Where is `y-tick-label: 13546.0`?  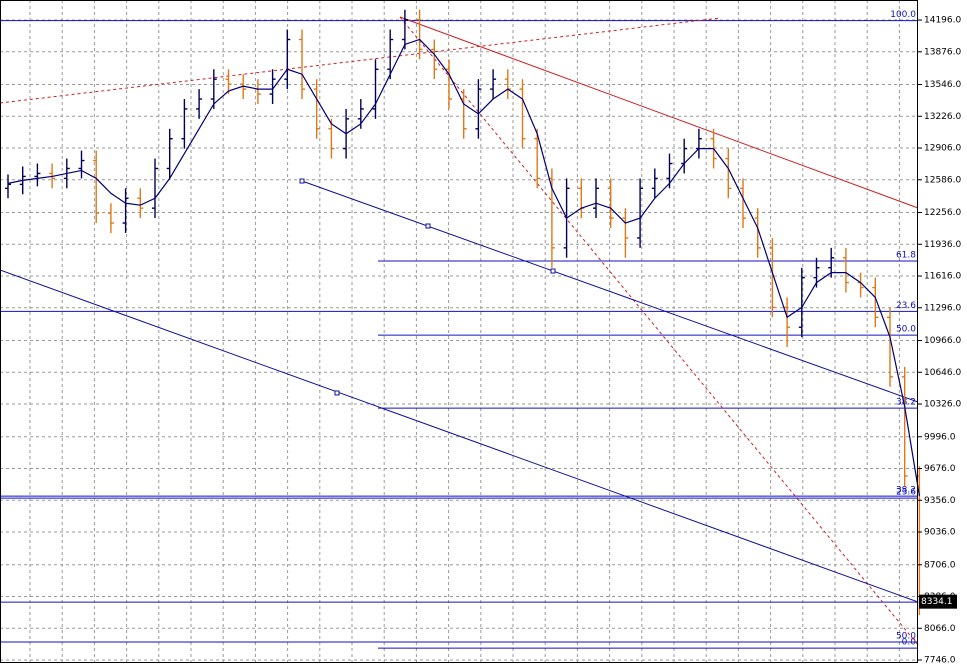 y-tick-label: 13546.0 is located at coordinates (942, 85).